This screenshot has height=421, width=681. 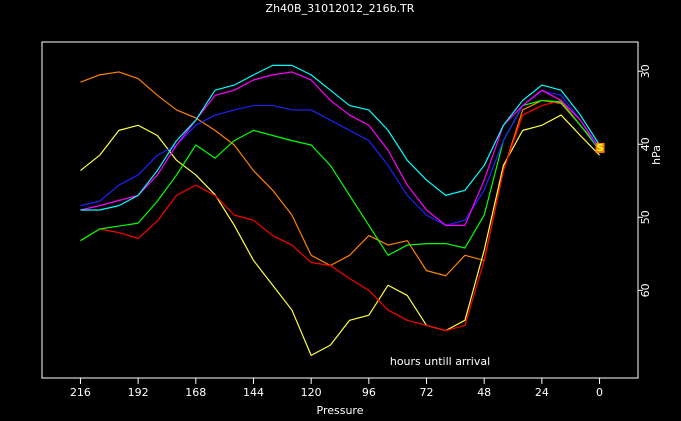 I want to click on end-marker-label: S, so click(x=599, y=148).